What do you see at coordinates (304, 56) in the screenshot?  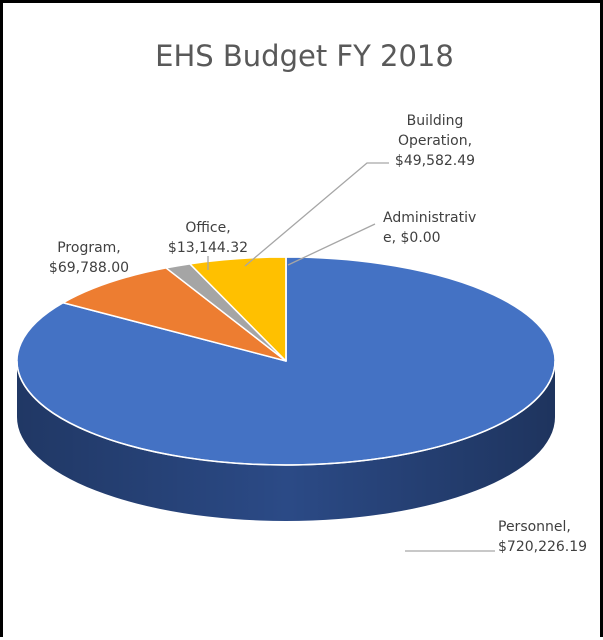 I see `chart-title: EHS Budget FY 2018` at bounding box center [304, 56].